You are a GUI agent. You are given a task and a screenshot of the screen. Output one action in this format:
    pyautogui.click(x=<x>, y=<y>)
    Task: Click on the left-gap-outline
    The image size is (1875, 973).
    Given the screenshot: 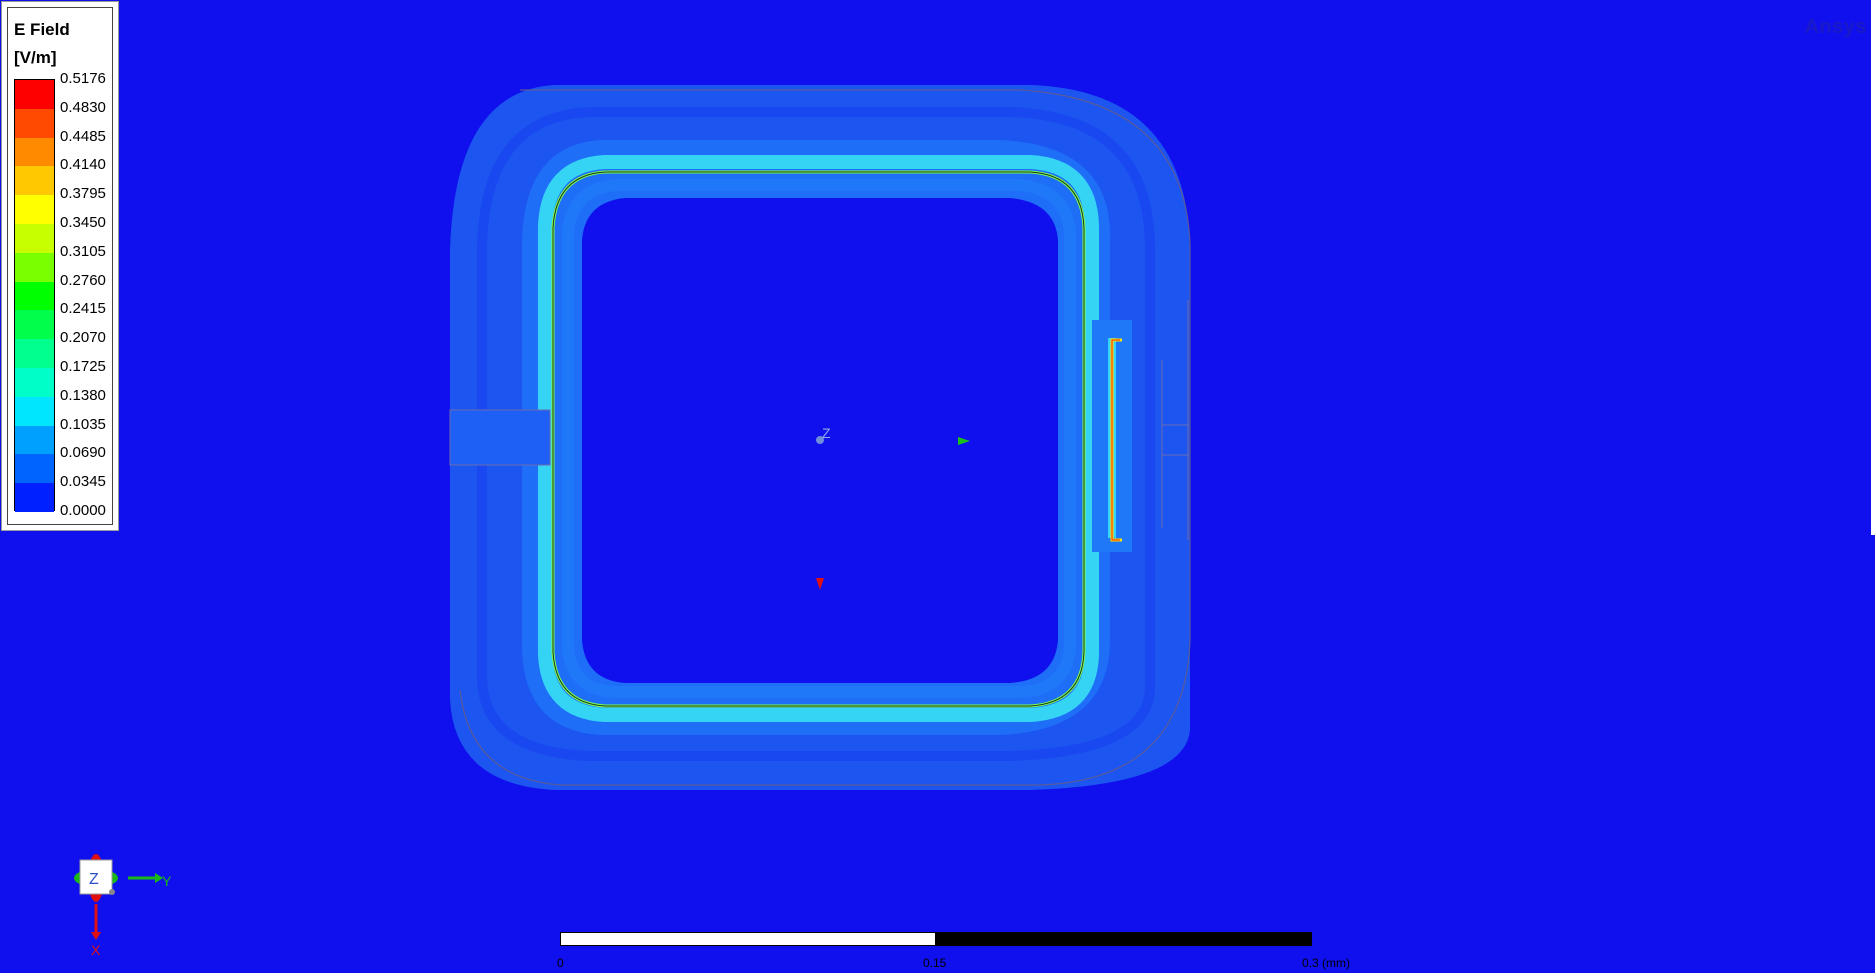 What is the action you would take?
    pyautogui.click(x=500, y=437)
    